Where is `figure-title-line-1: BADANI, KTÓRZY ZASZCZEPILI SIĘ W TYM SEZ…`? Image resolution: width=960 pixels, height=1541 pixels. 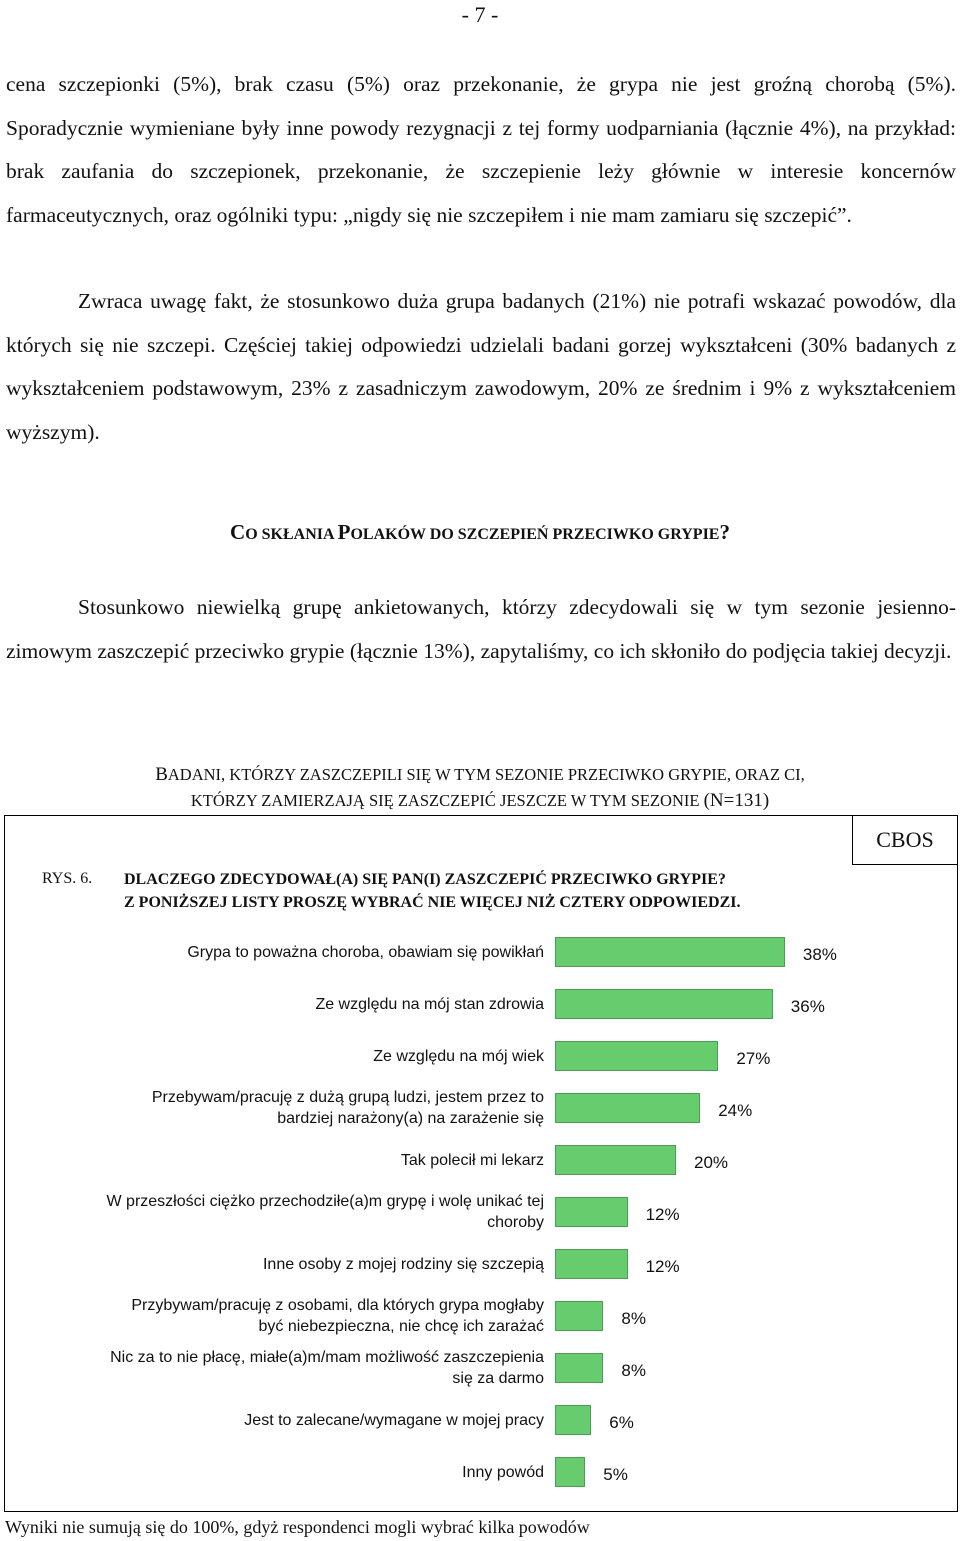
figure-title-line-1: BADANI, KTÓRZY ZASZCZEPILI SIĘ W TYM SEZ… is located at coordinates (480, 774).